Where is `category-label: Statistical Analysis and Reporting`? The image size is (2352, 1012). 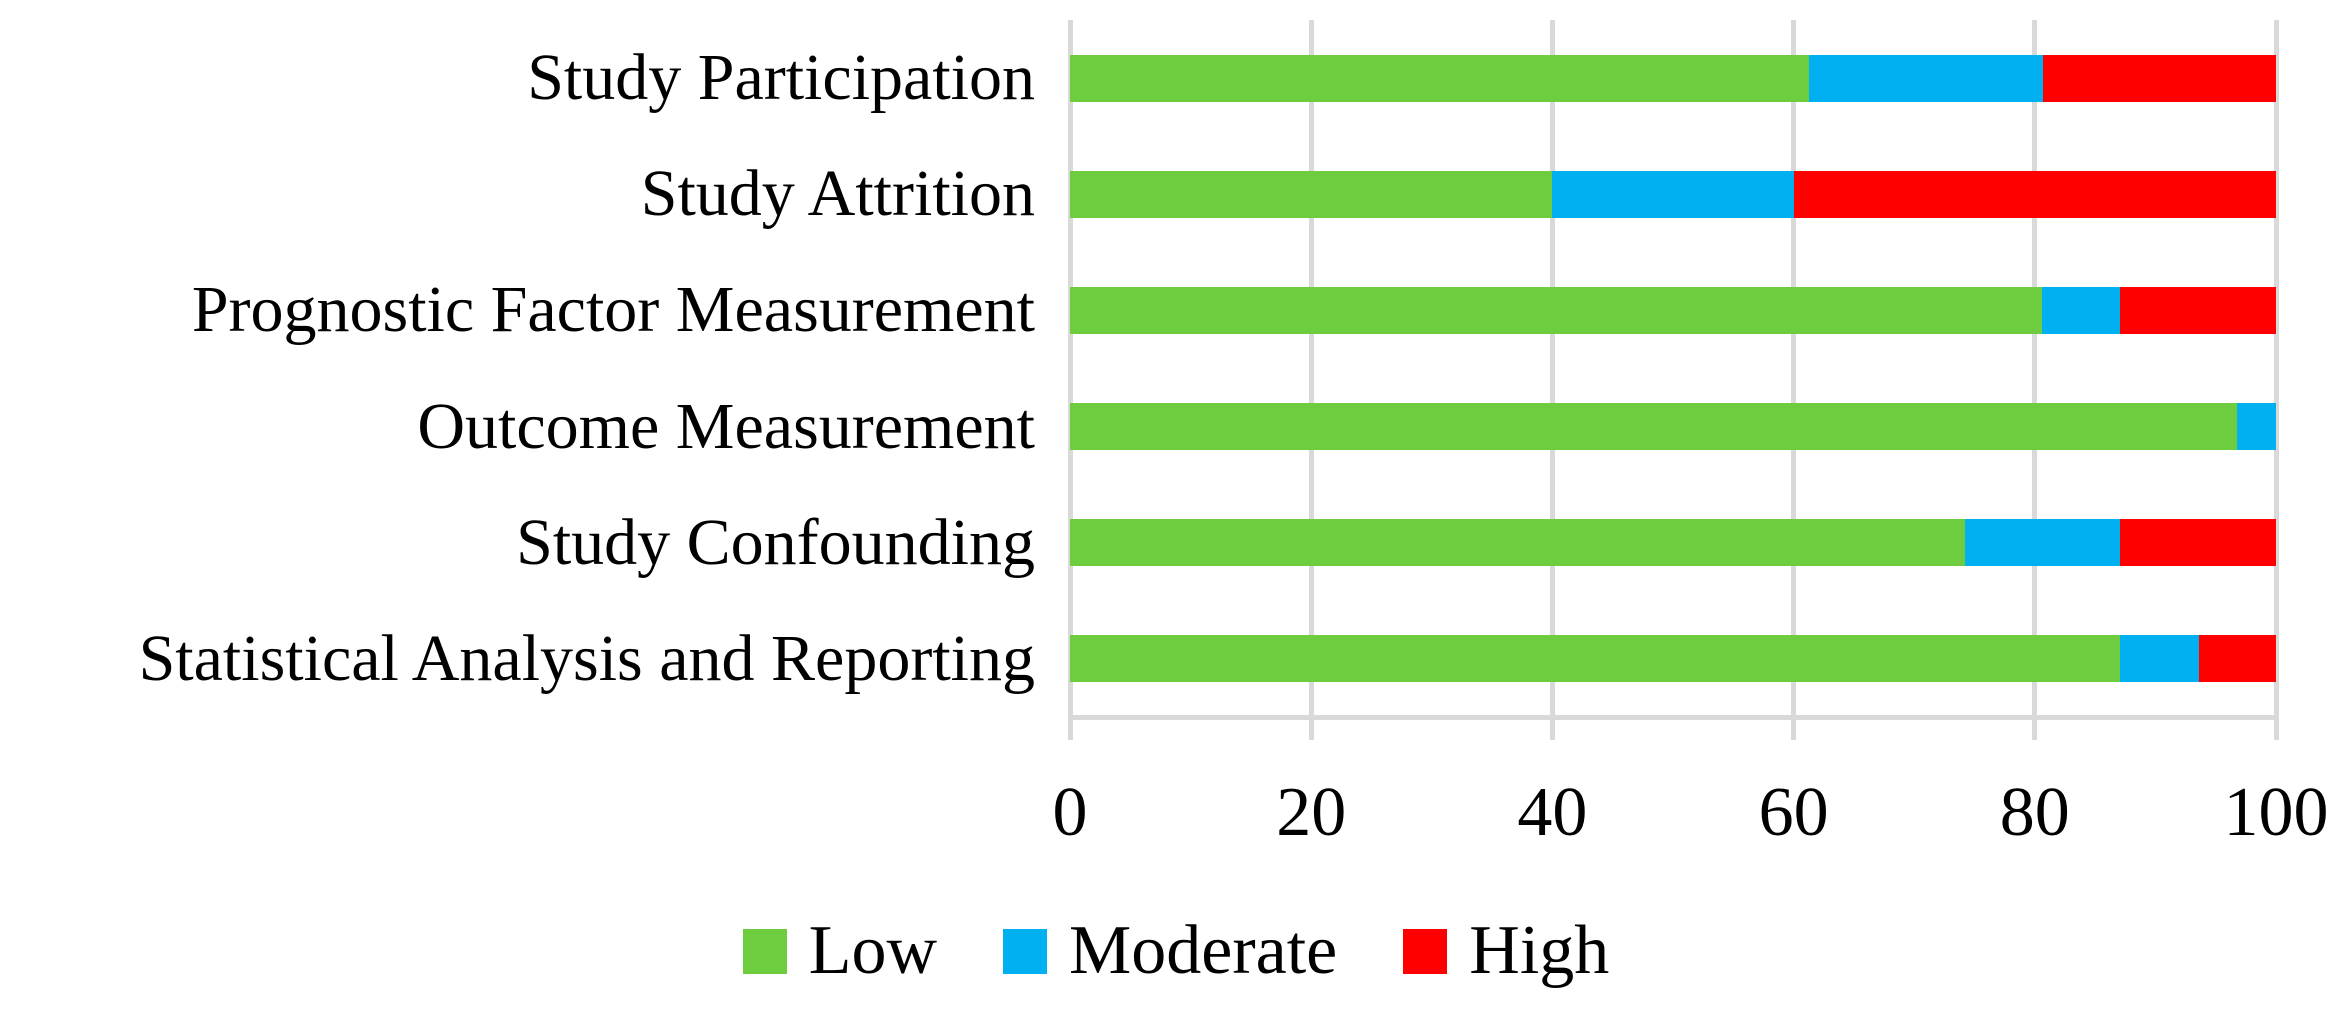
category-label: Statistical Analysis and Reporting is located at coordinates (586, 658).